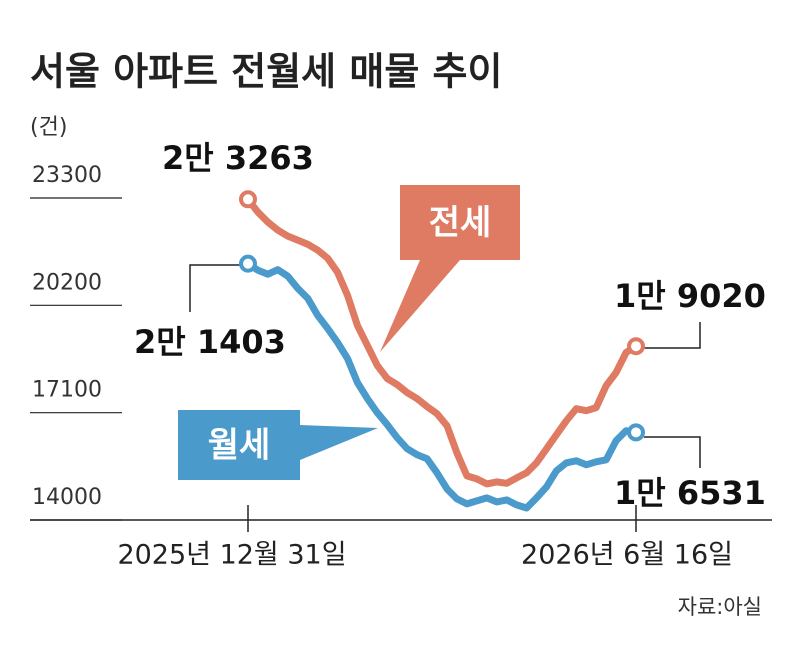 The image size is (800, 652). Describe the element at coordinates (231, 555) in the screenshot. I see `x-tick-label: 2025년 12월 31일` at that location.